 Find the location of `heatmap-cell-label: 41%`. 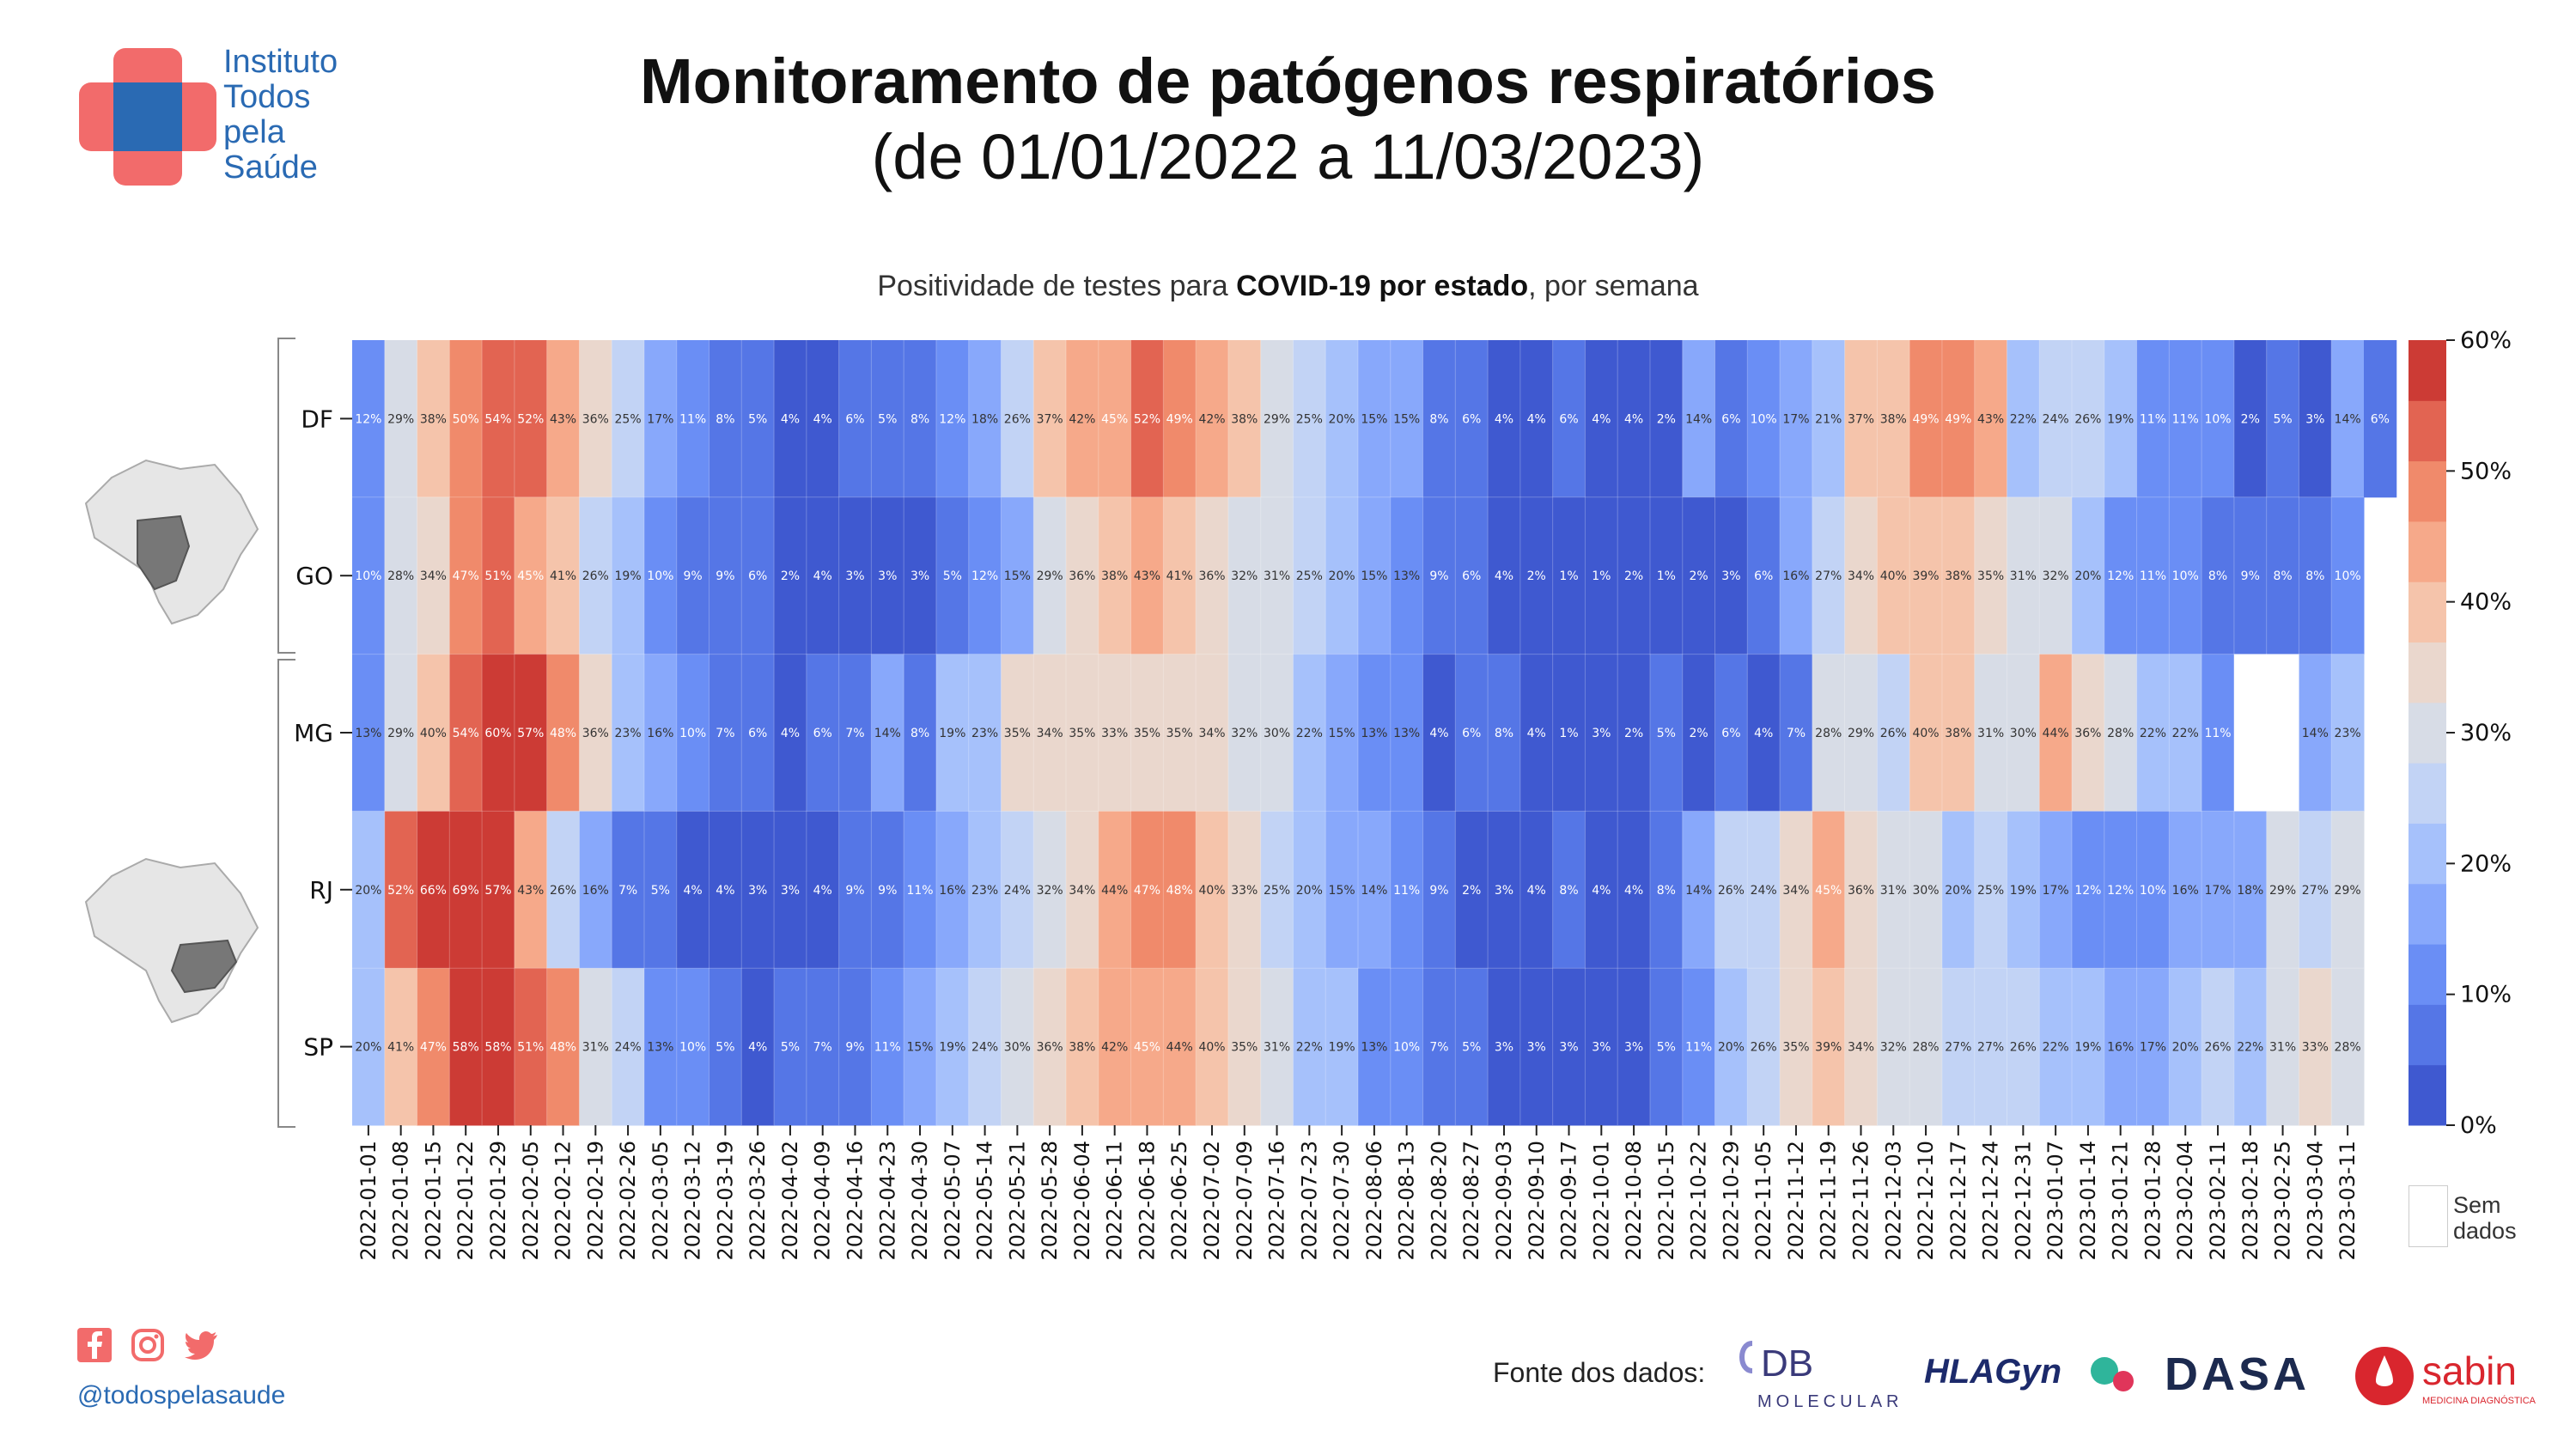

heatmap-cell-label: 41% is located at coordinates (1179, 576).